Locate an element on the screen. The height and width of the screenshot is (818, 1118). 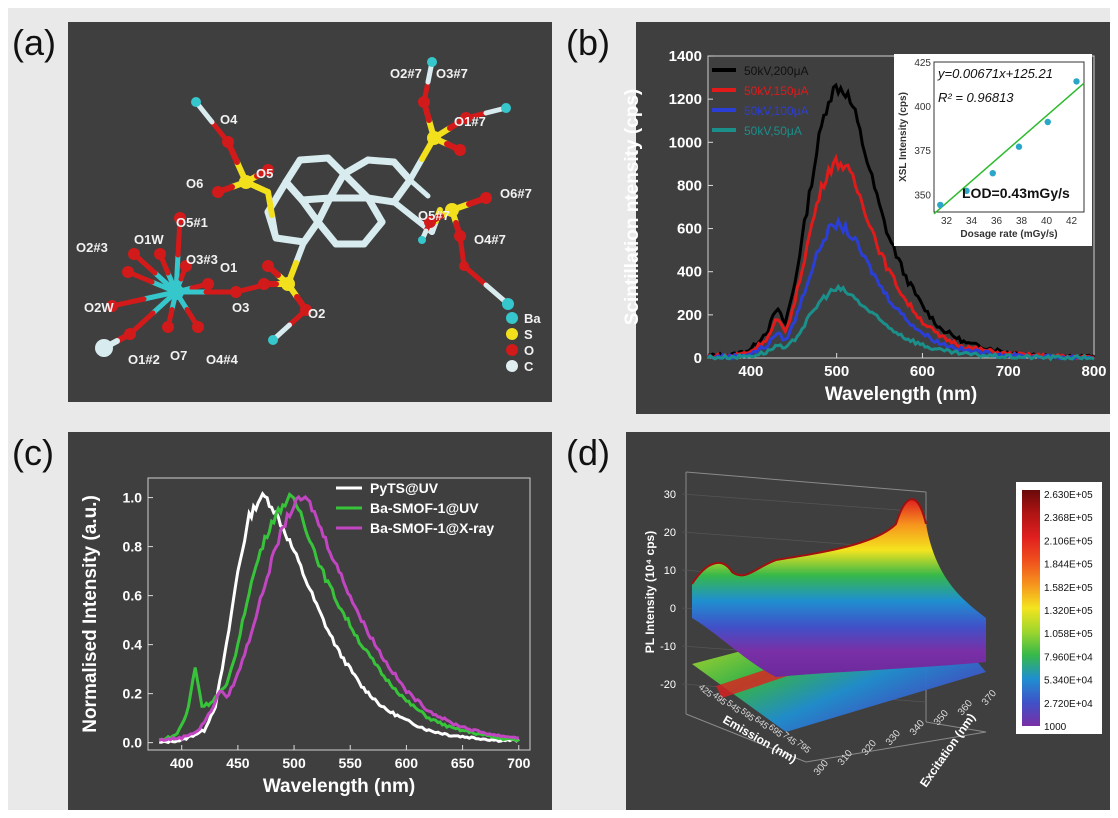
inset-y-tick-label: 400 is located at coordinates (922, 107).